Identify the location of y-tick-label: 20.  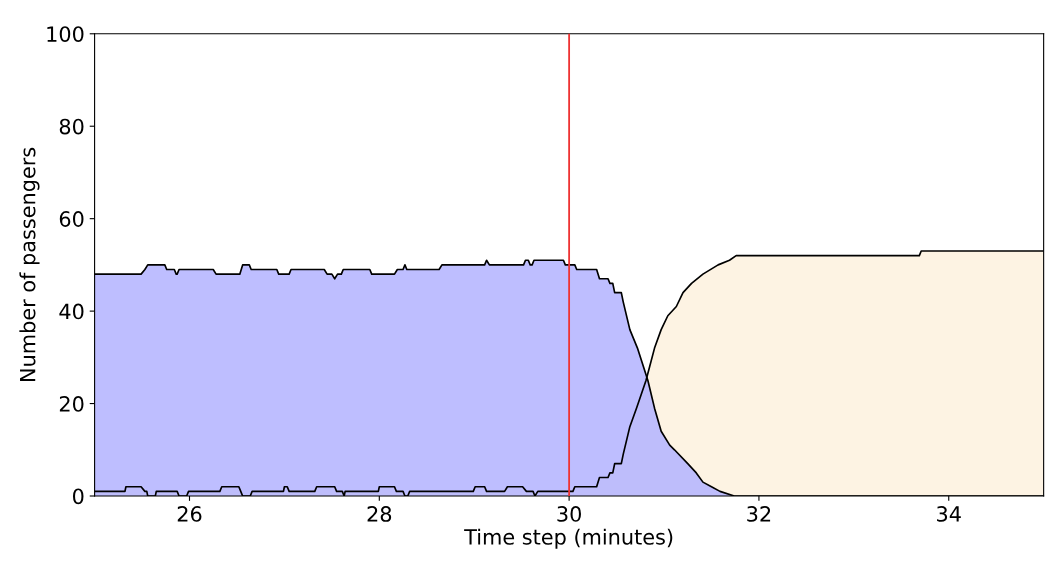
(71, 404).